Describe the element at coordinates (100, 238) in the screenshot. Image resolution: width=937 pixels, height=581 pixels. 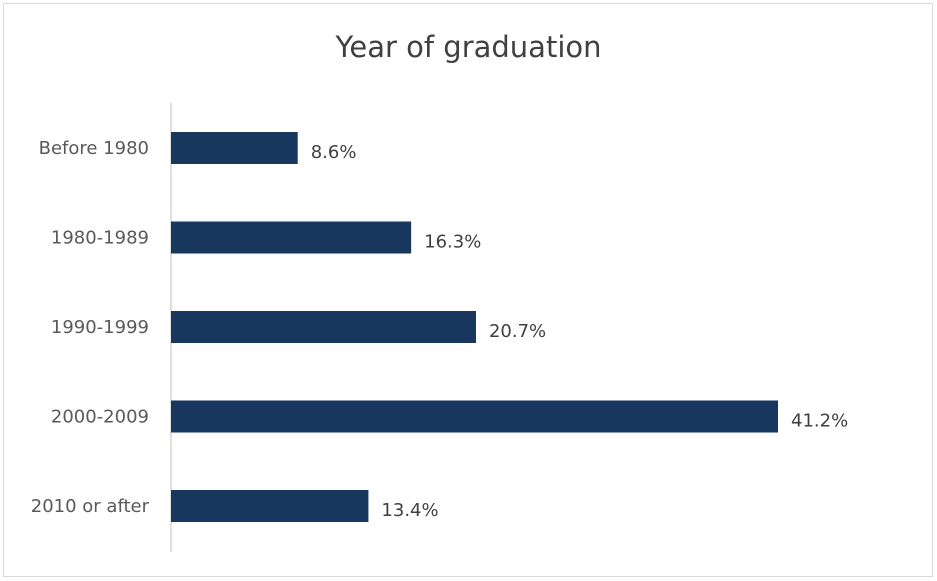
I see `category-label-1: 1980-1989` at that location.